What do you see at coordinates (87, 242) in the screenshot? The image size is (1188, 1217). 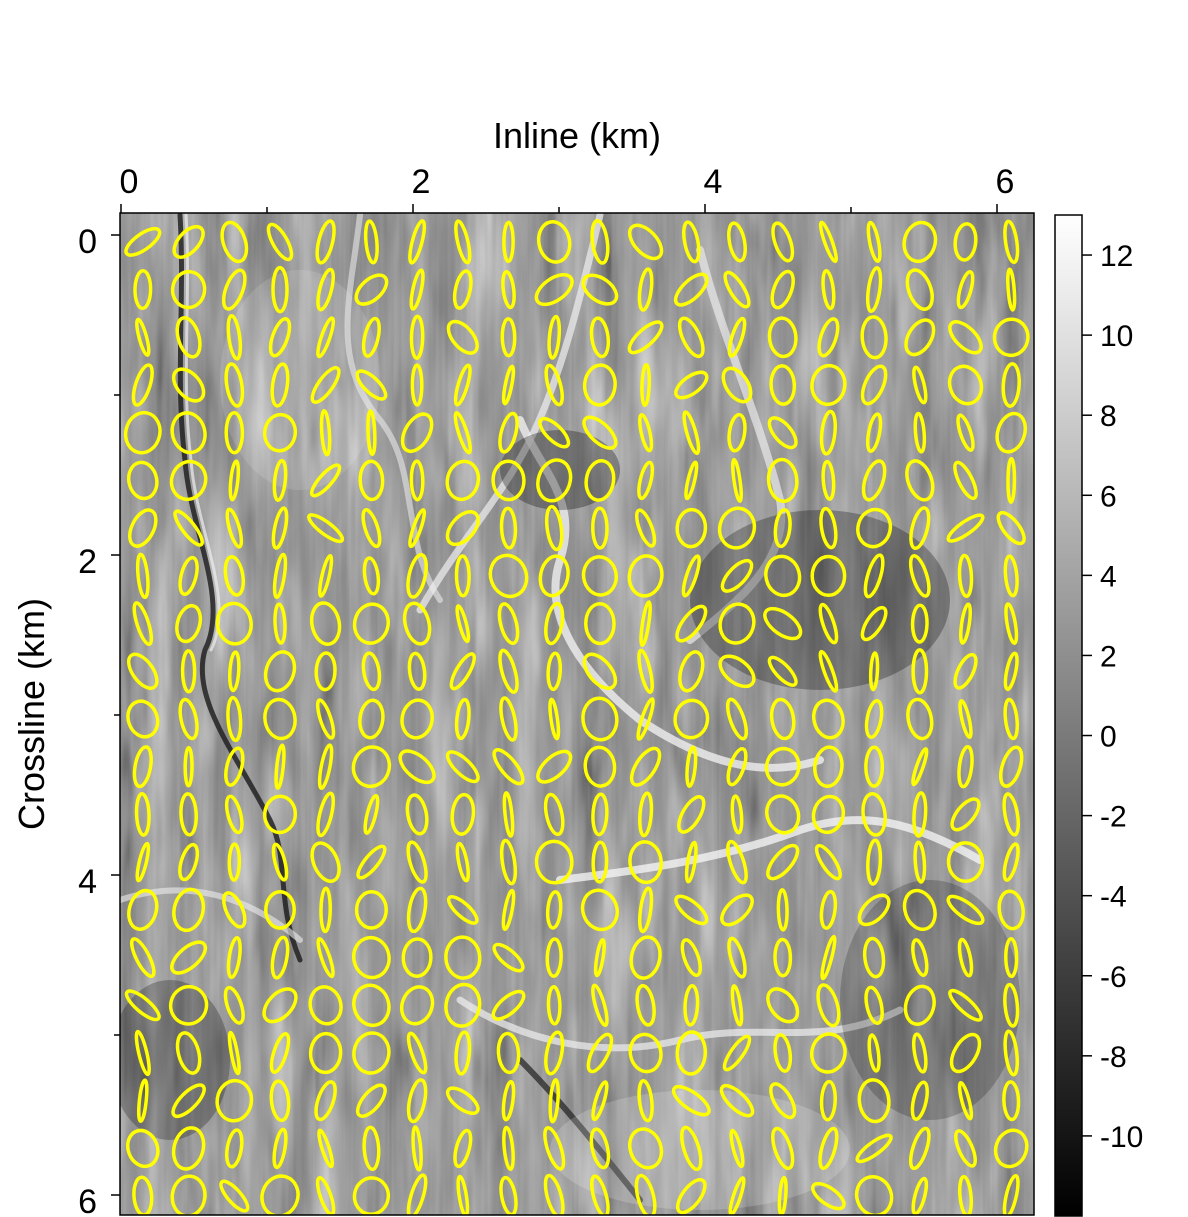 I see `y-tick-label: 0` at bounding box center [87, 242].